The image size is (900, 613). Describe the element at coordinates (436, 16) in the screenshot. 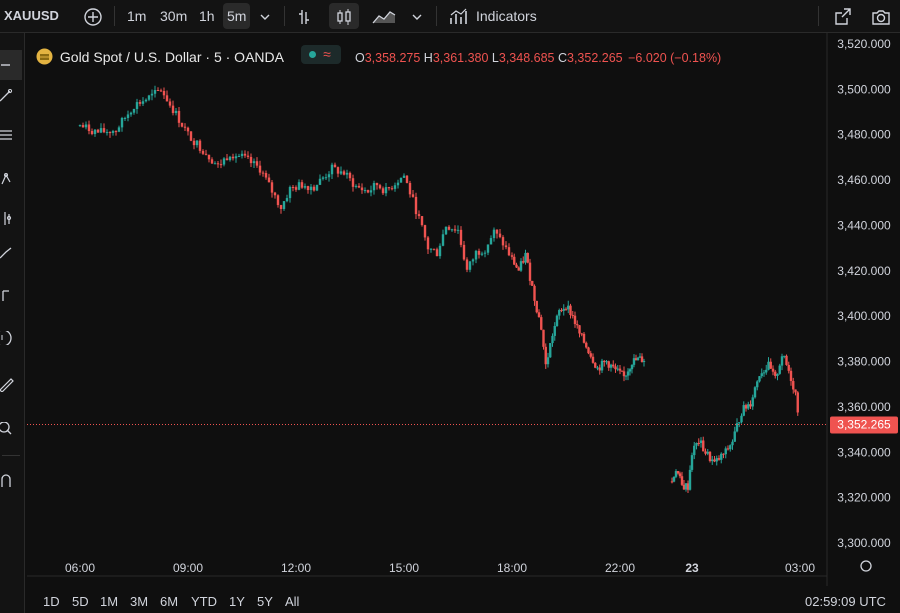

I see `divider` at that location.